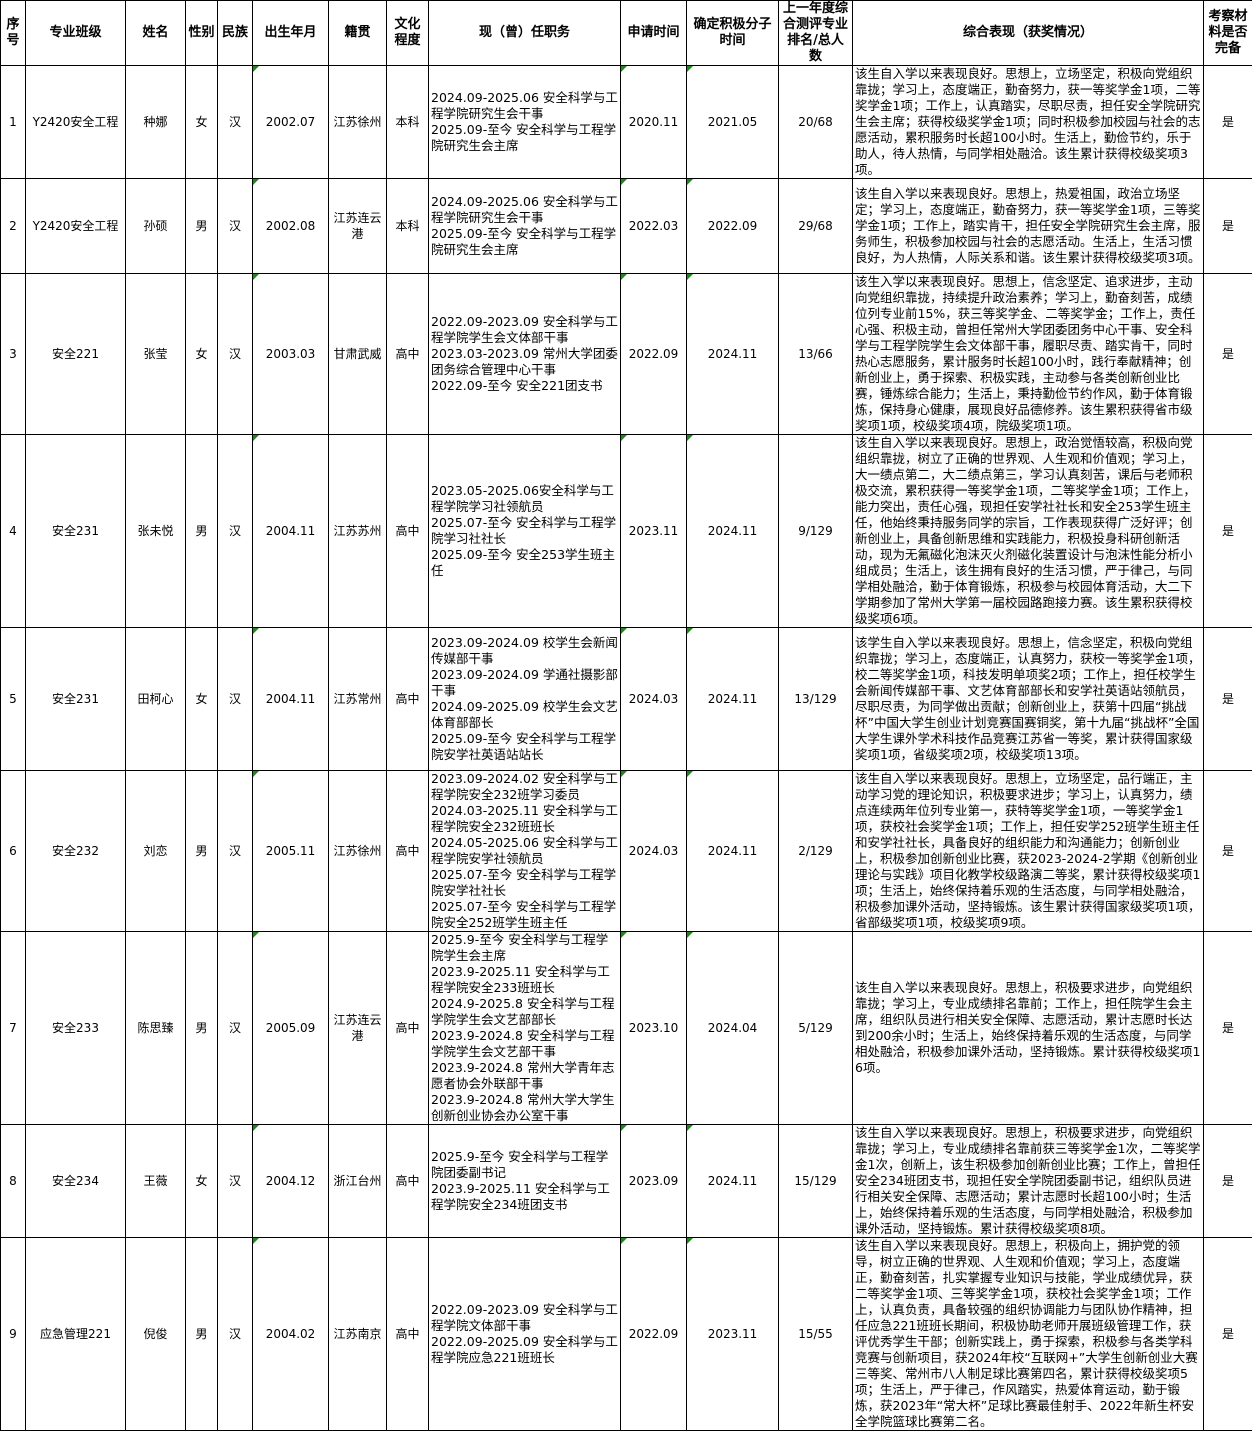 The image size is (1252, 1431). What do you see at coordinates (358, 531) in the screenshot?
I see `origin-cell: 江苏苏州` at bounding box center [358, 531].